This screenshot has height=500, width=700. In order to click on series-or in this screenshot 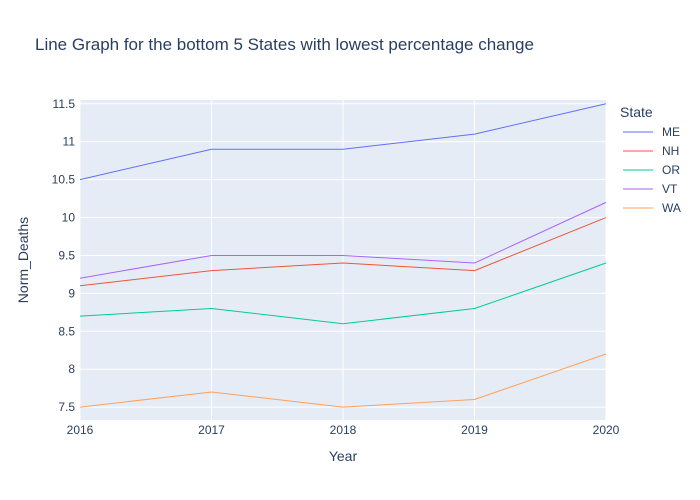, I will do `click(343, 293)`.